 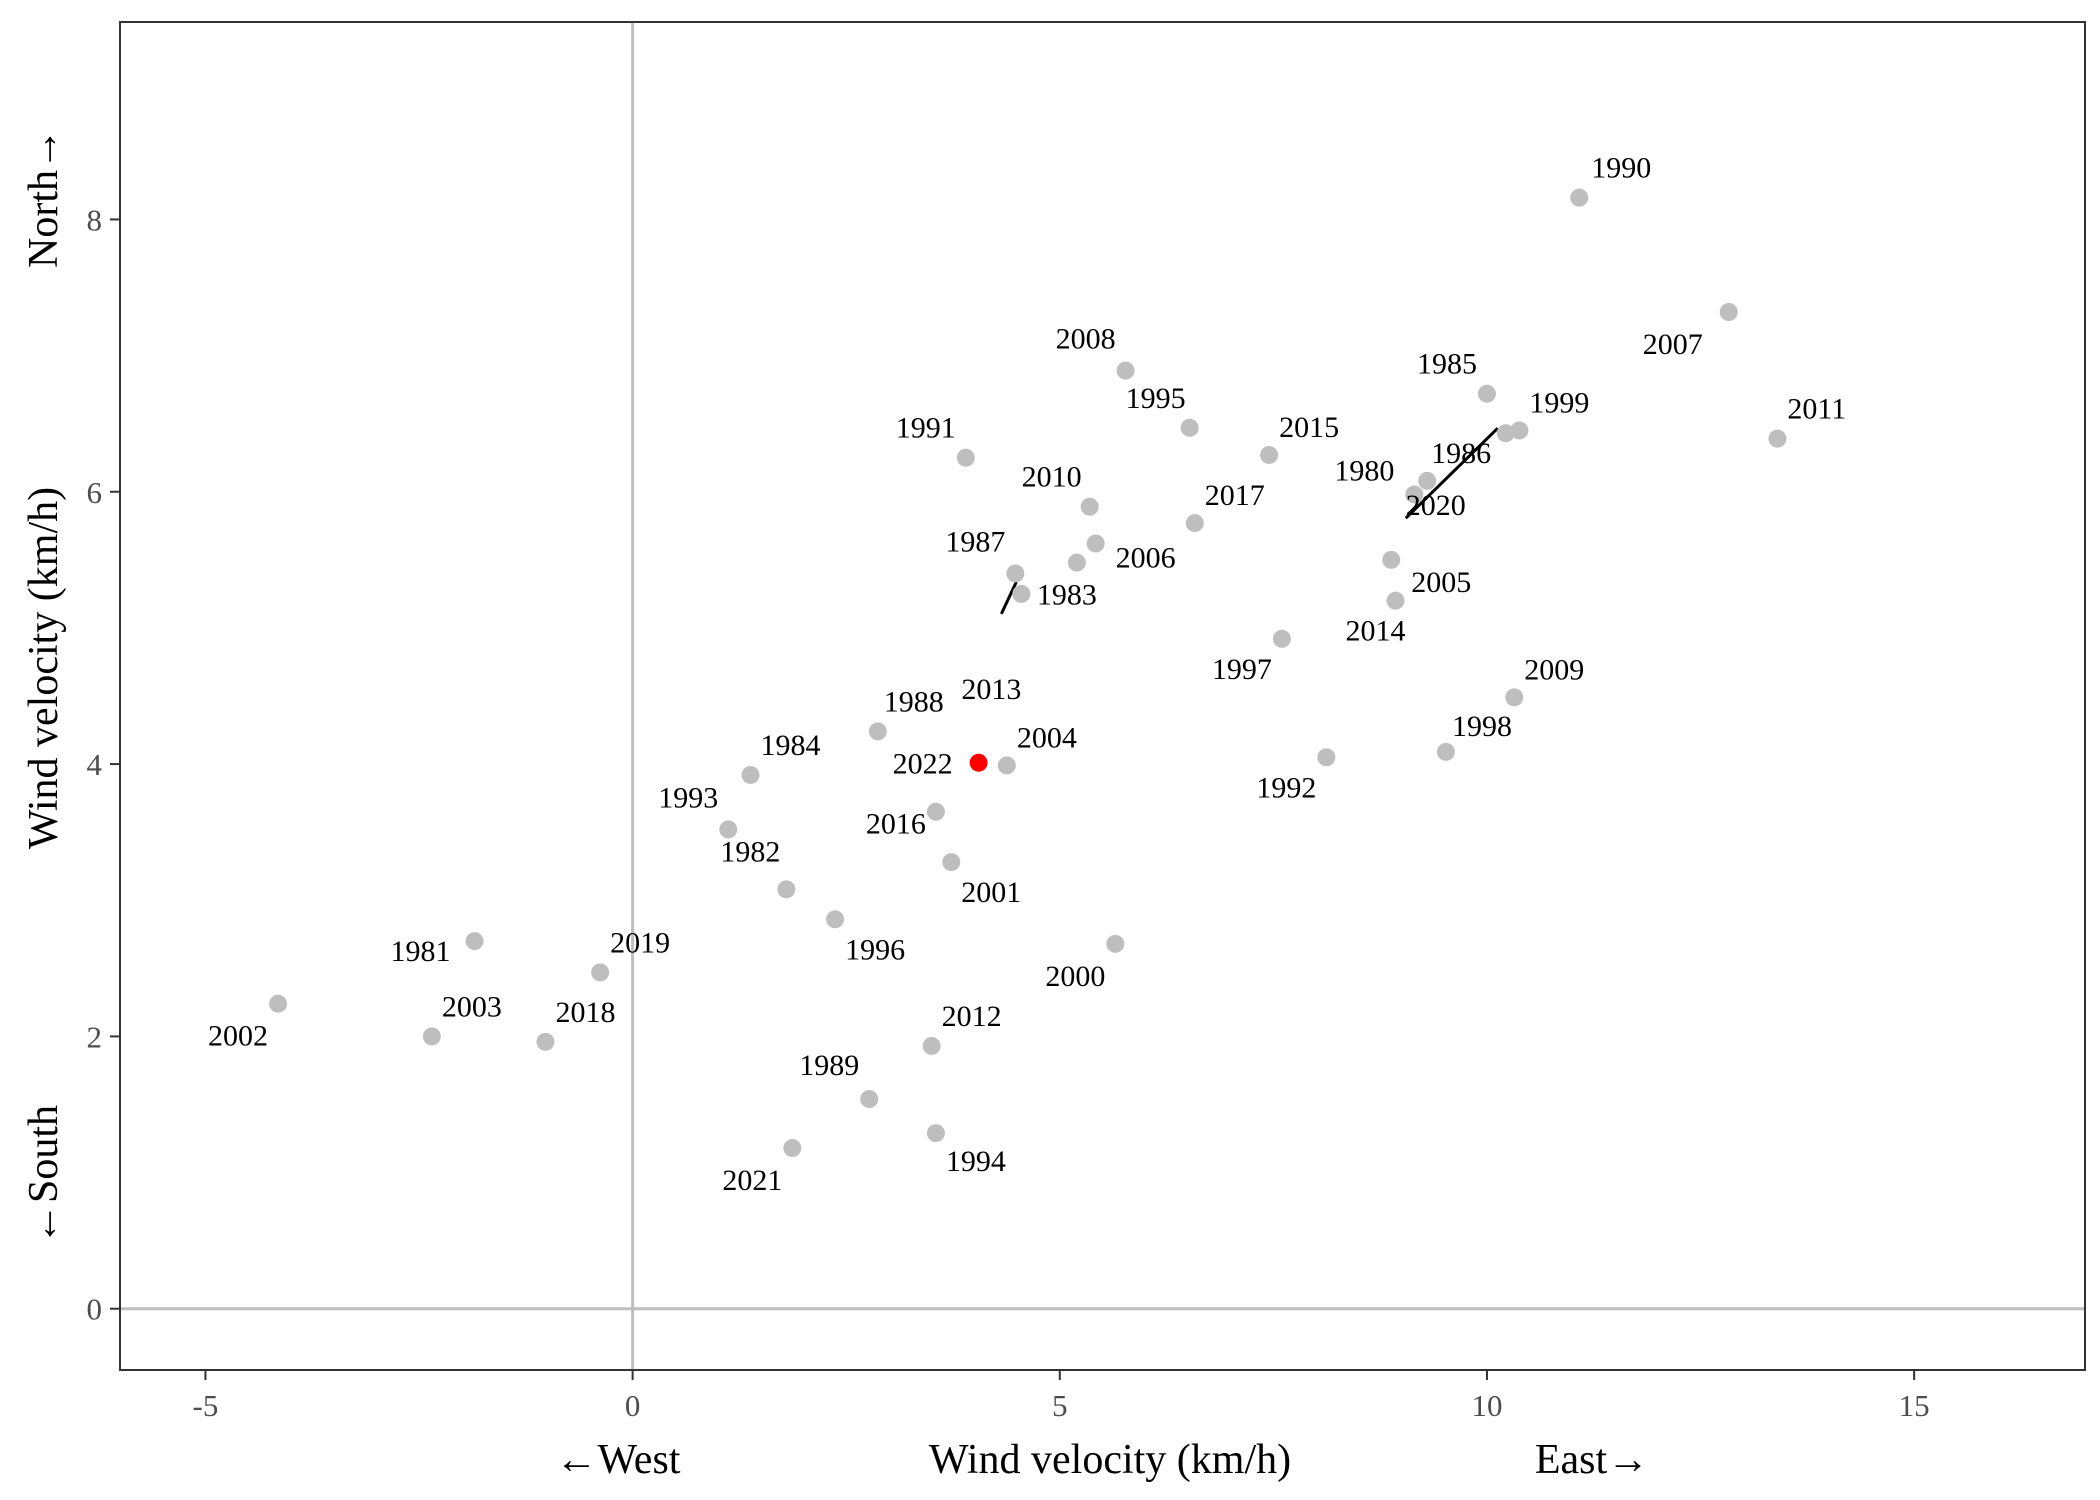 What do you see at coordinates (1089, 506) in the screenshot?
I see `point-2010` at bounding box center [1089, 506].